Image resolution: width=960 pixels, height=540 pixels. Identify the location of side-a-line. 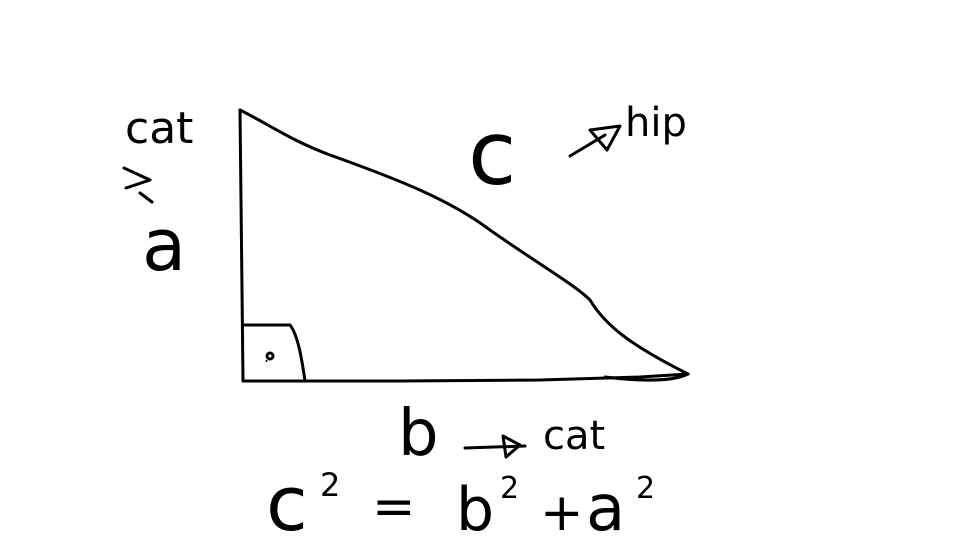
(241, 245).